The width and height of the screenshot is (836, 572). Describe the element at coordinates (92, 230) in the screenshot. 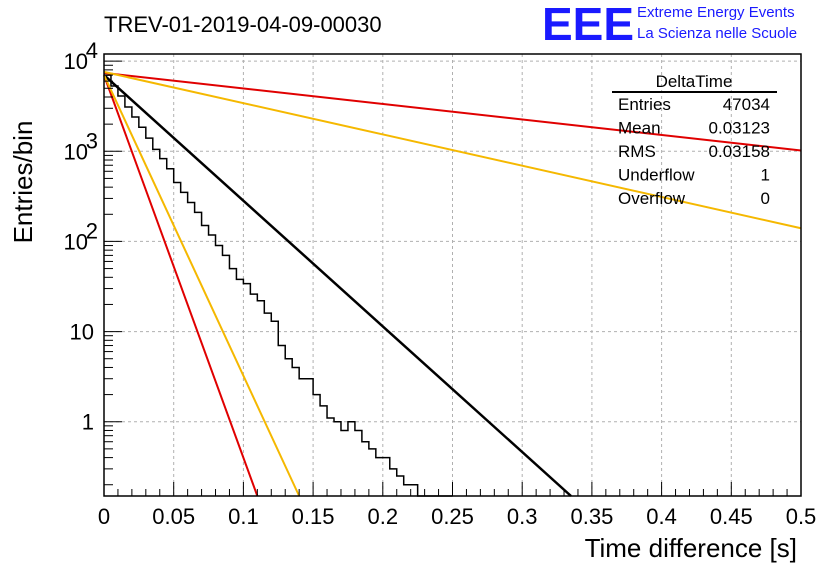

I see `y-tick-label-exponent: 2` at that location.